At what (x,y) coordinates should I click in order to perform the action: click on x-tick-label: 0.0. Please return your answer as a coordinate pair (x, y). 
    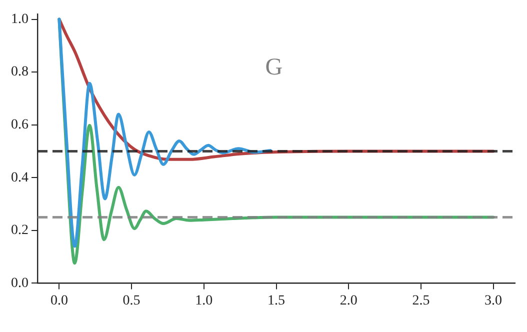
    Looking at the image, I should click on (59, 300).